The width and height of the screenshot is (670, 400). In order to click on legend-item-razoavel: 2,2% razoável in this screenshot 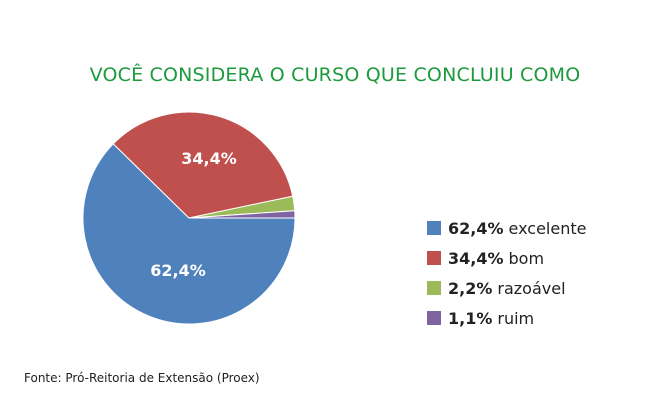, I will do `click(542, 288)`.